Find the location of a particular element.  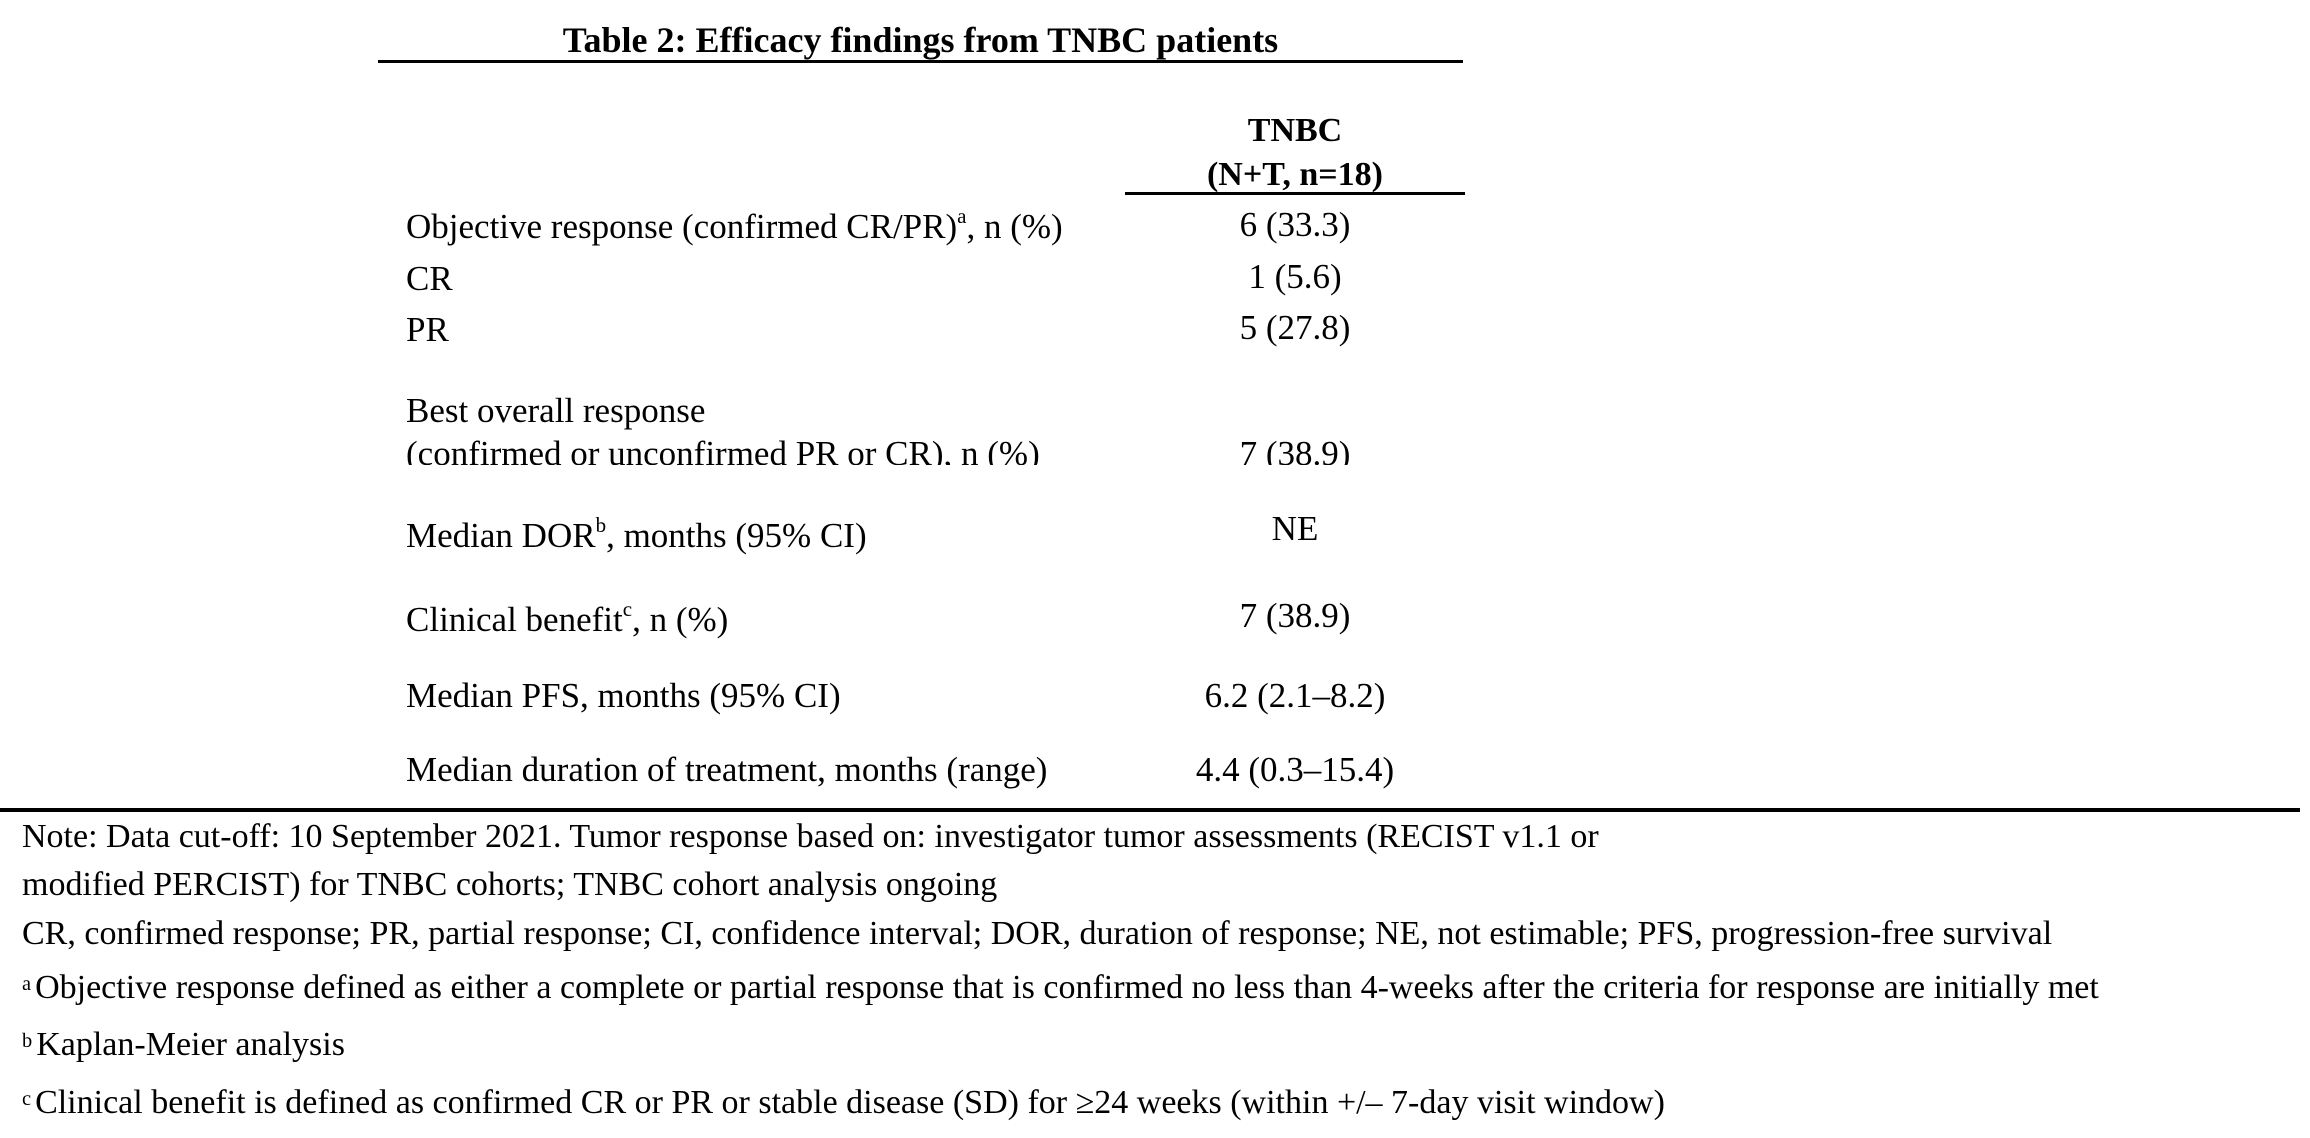

column-header-line2: (N+T, n=18) is located at coordinates (1294, 174).